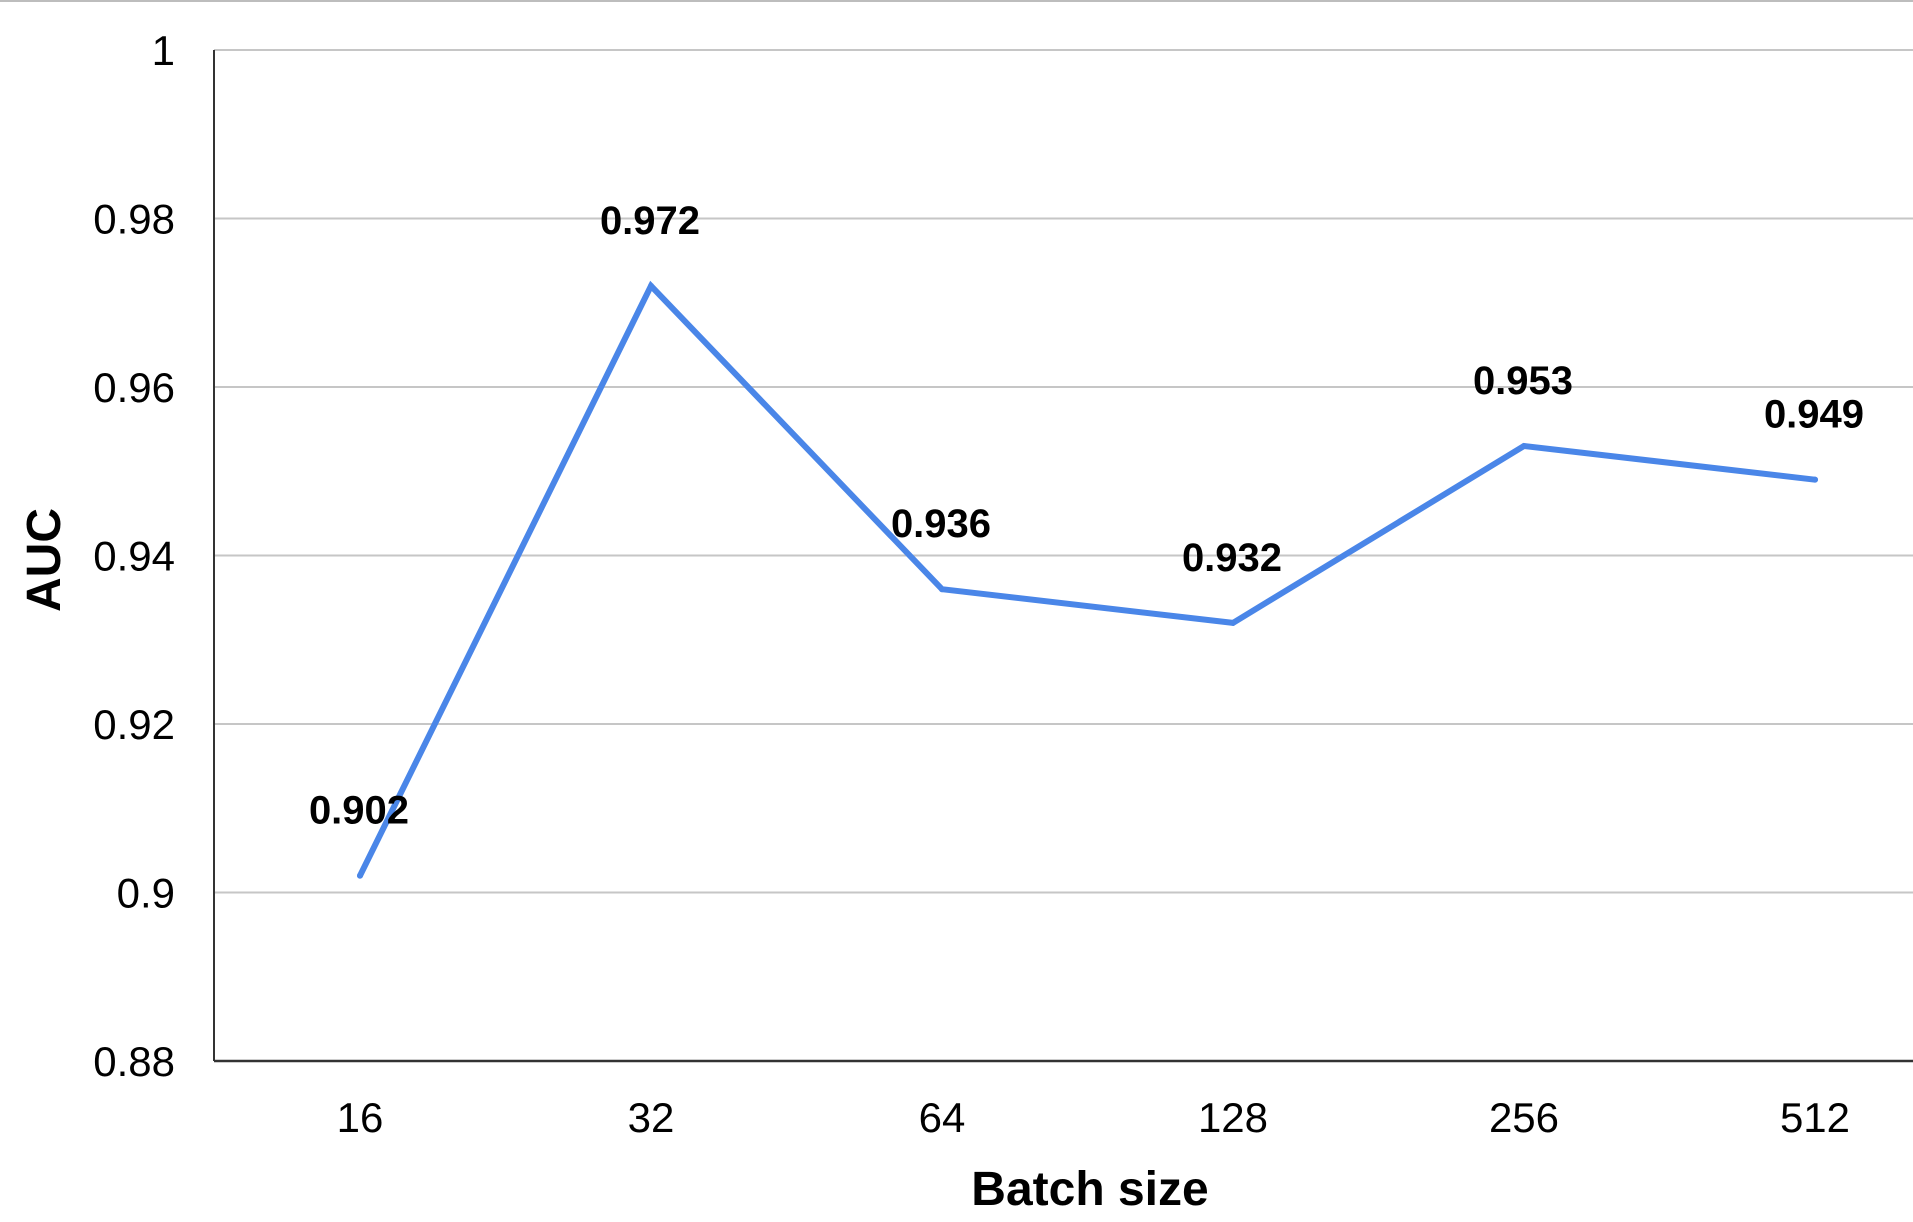  Describe the element at coordinates (1814, 415) in the screenshot. I see `data-label: 0.949` at that location.